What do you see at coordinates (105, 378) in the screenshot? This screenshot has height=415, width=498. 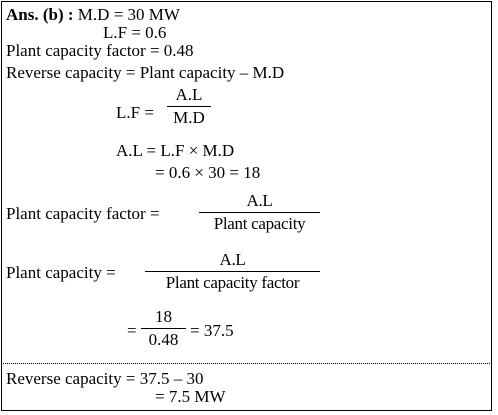 I see `reverse-capacity-result-line: Reverse capacity = 37.5 – 30` at bounding box center [105, 378].